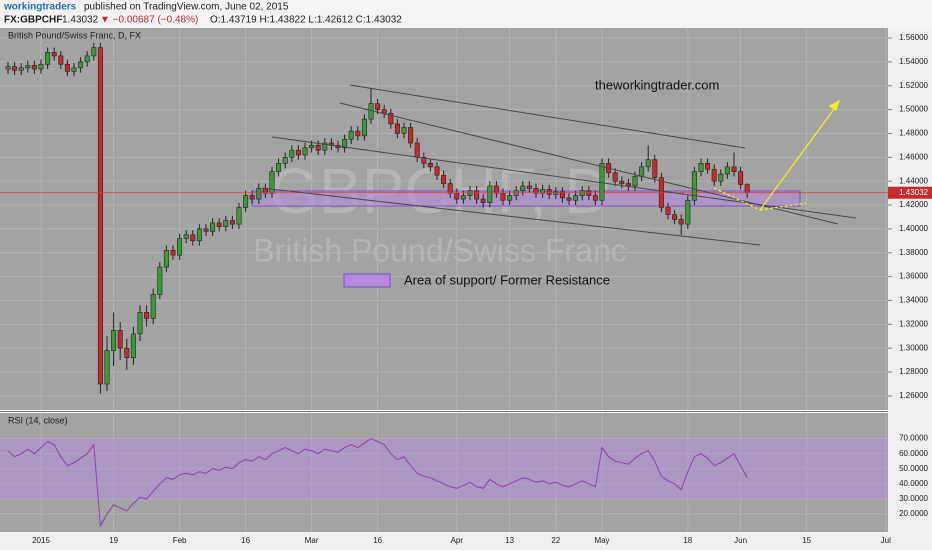  I want to click on y-tick-label: 1.50000, so click(913, 109).